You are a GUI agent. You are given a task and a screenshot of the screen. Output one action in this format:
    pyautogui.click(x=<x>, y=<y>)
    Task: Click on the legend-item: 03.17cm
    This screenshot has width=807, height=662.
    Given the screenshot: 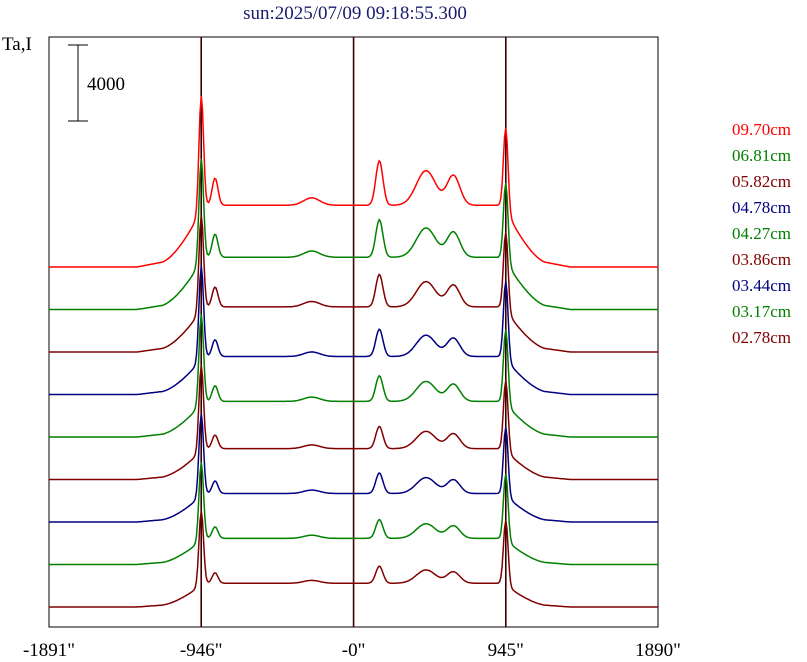 What is the action you would take?
    pyautogui.click(x=761, y=311)
    